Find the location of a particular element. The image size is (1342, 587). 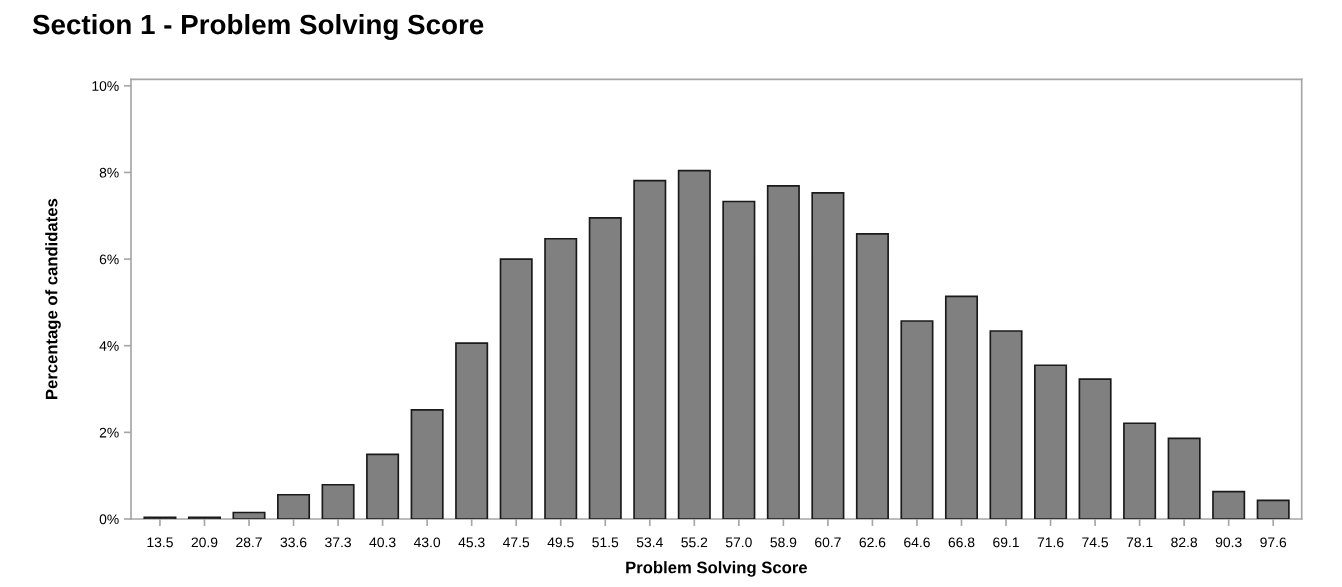

chart-title: Section 1 - Problem Solving Score is located at coordinates (258, 27).